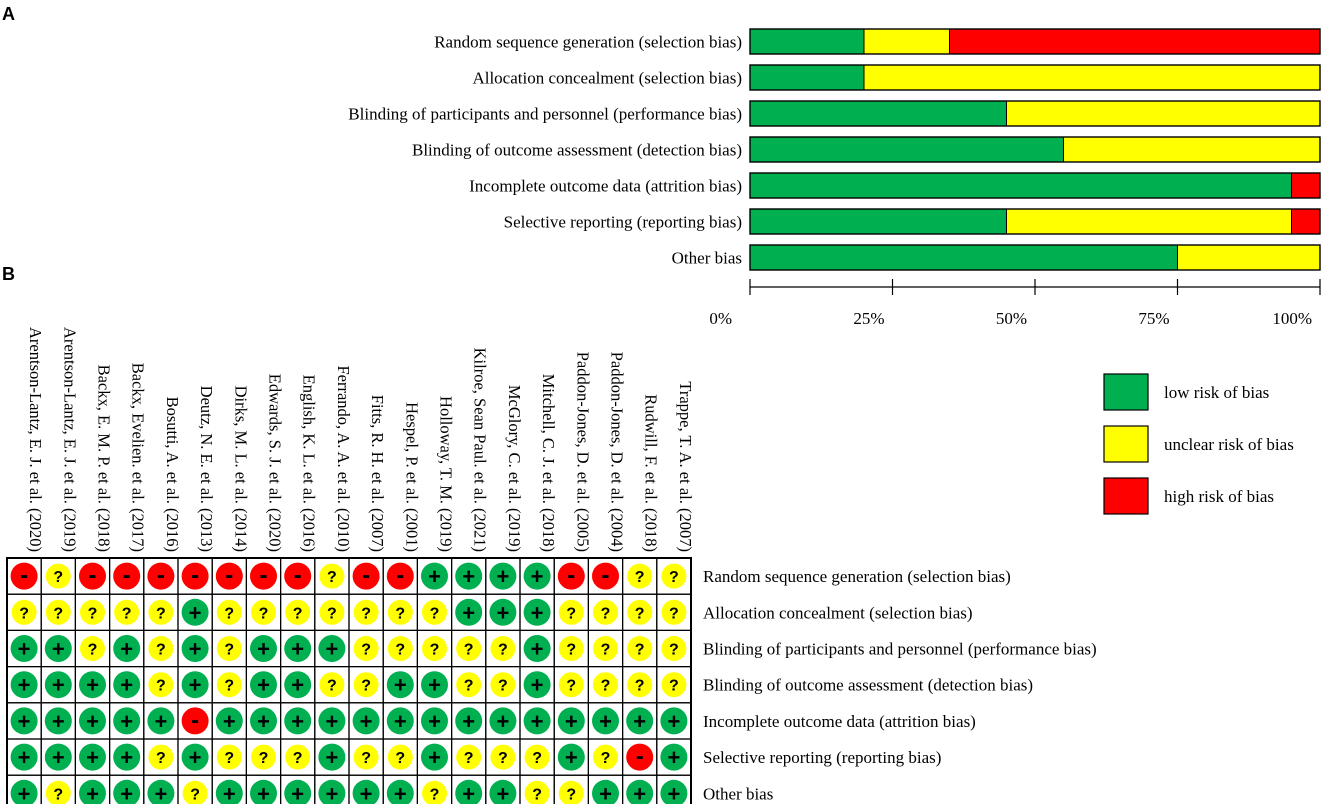 The height and width of the screenshot is (804, 1325). I want to click on study-label: Dirks, M. L. et al. (2014), so click(240, 469).